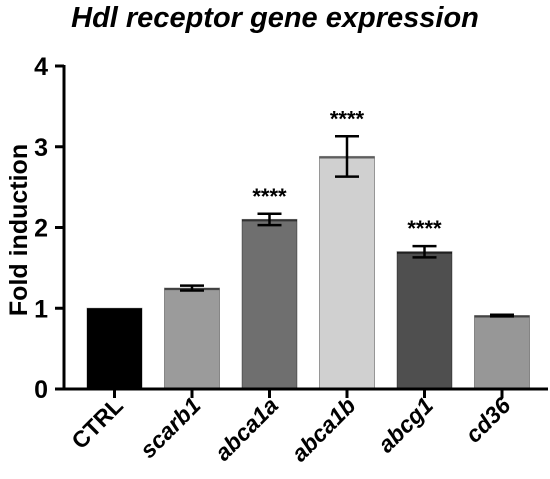  Describe the element at coordinates (192, 288) in the screenshot. I see `error-bar-scarb1` at that location.